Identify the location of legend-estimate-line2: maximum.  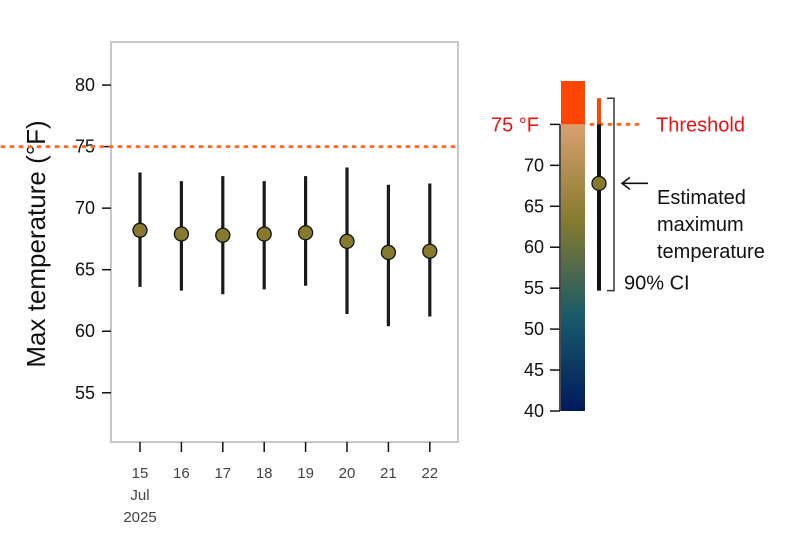
(700, 225).